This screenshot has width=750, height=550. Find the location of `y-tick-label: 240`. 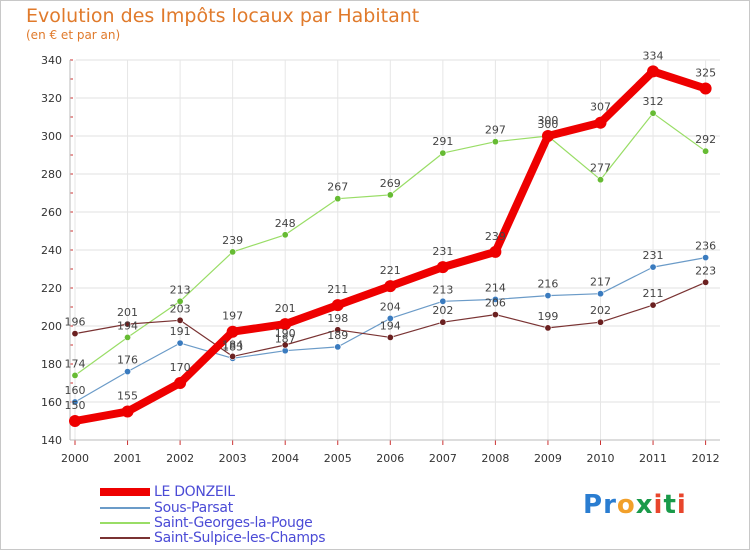

y-tick-label: 240 is located at coordinates (51, 250).